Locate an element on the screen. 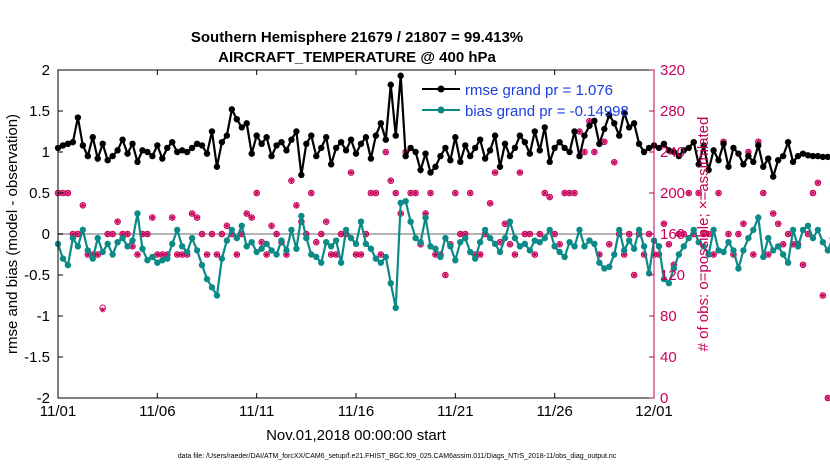  y2-tick-label: 200 is located at coordinates (672, 193).